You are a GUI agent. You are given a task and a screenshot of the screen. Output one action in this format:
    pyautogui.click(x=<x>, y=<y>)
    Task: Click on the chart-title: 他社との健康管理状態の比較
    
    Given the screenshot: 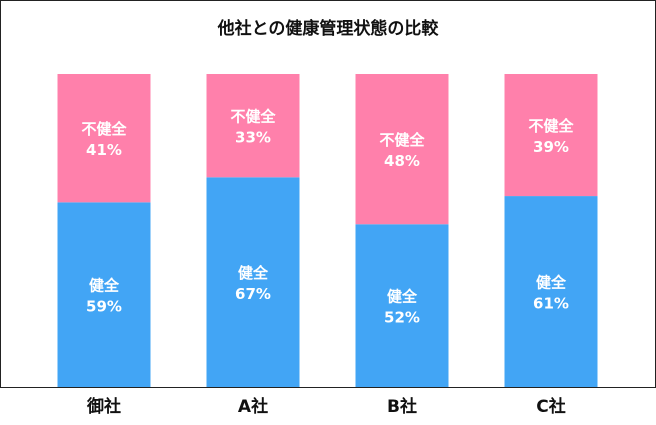 What is the action you would take?
    pyautogui.click(x=328, y=28)
    